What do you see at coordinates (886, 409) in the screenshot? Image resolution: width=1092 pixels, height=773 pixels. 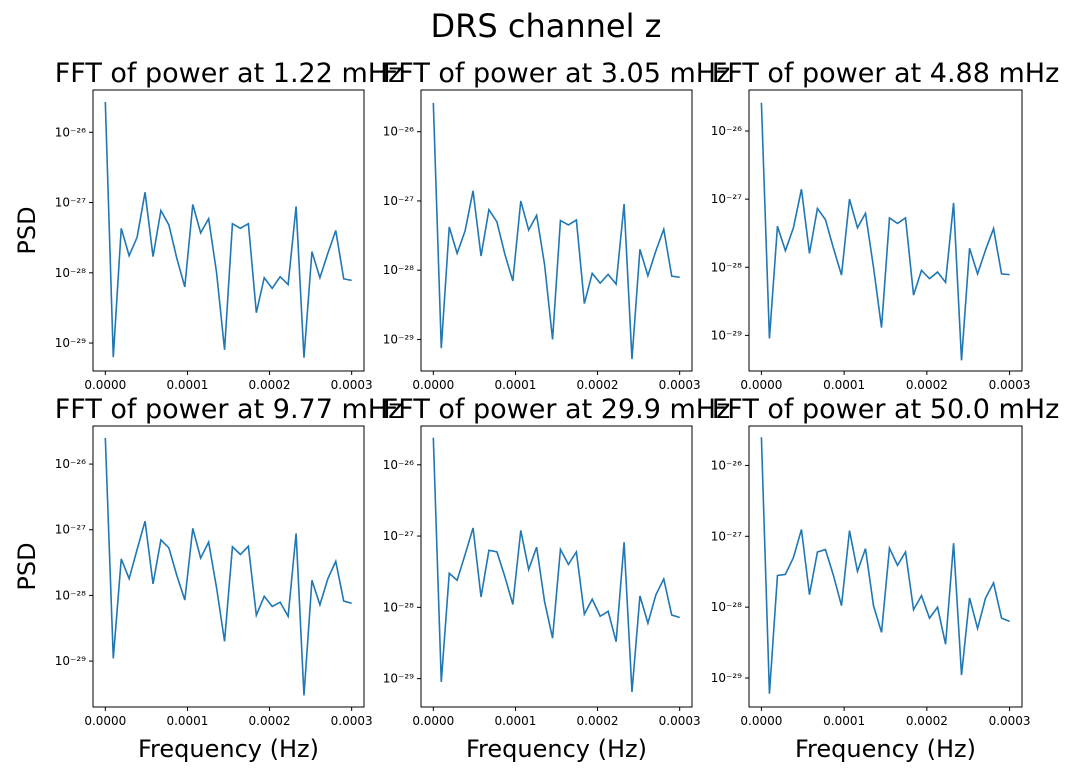 I see `subplot-title: FFT of power at 50.0 mHz` at bounding box center [886, 409].